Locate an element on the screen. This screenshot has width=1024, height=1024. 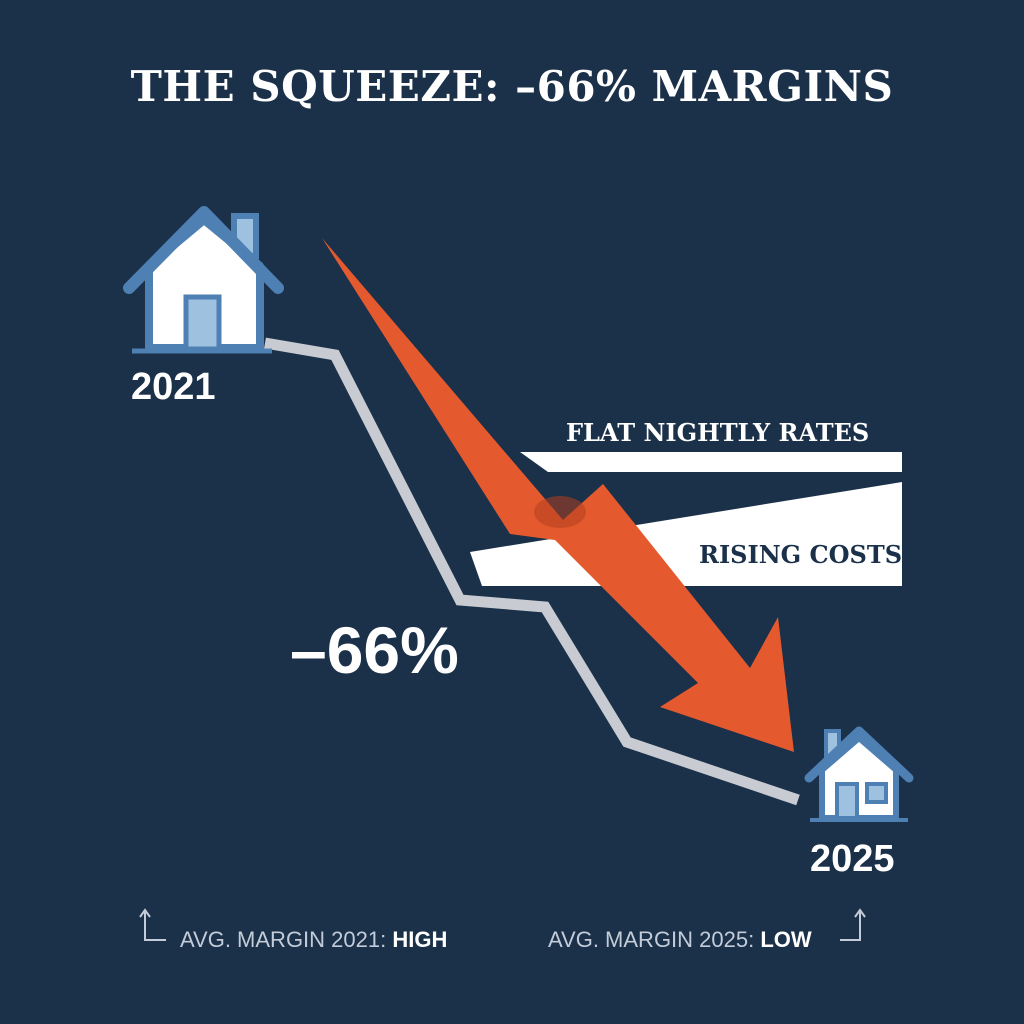
flat-rates-bar is located at coordinates (711, 462).